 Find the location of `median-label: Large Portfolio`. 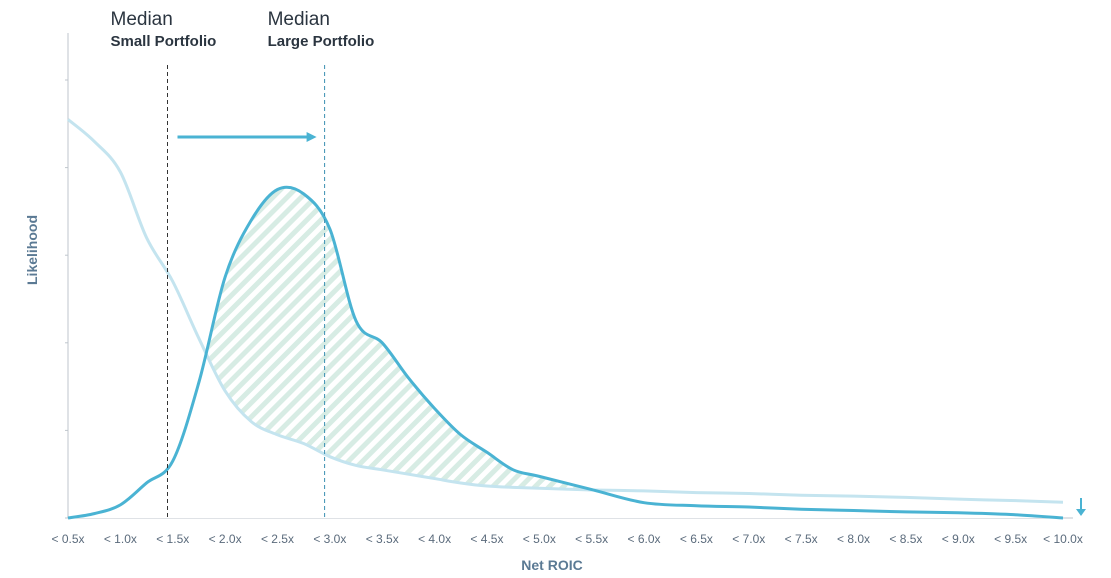

median-label: Large Portfolio is located at coordinates (321, 41).